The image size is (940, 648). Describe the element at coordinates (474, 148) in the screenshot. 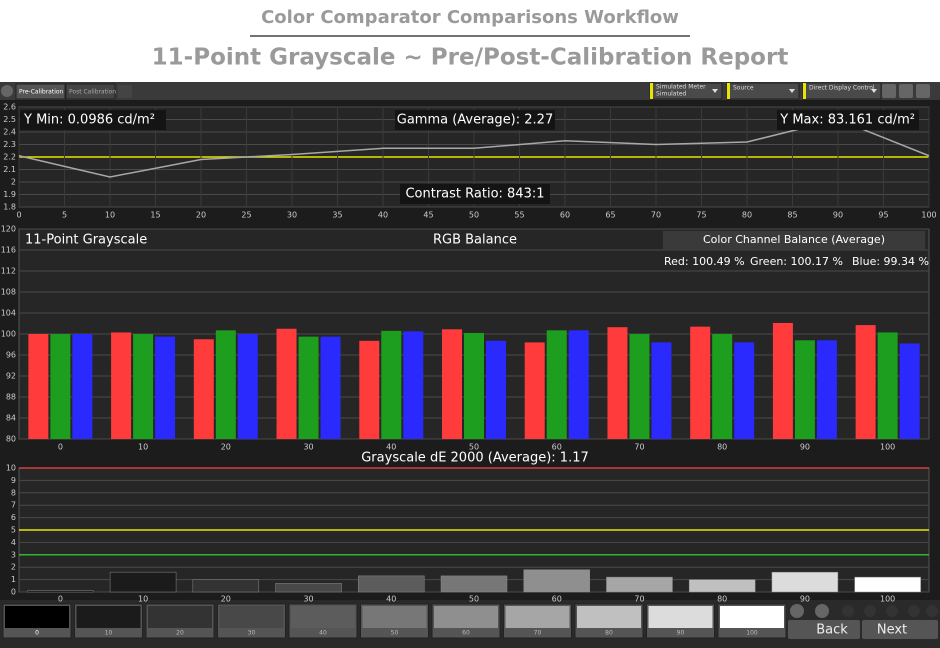

I see `gamma-line` at that location.